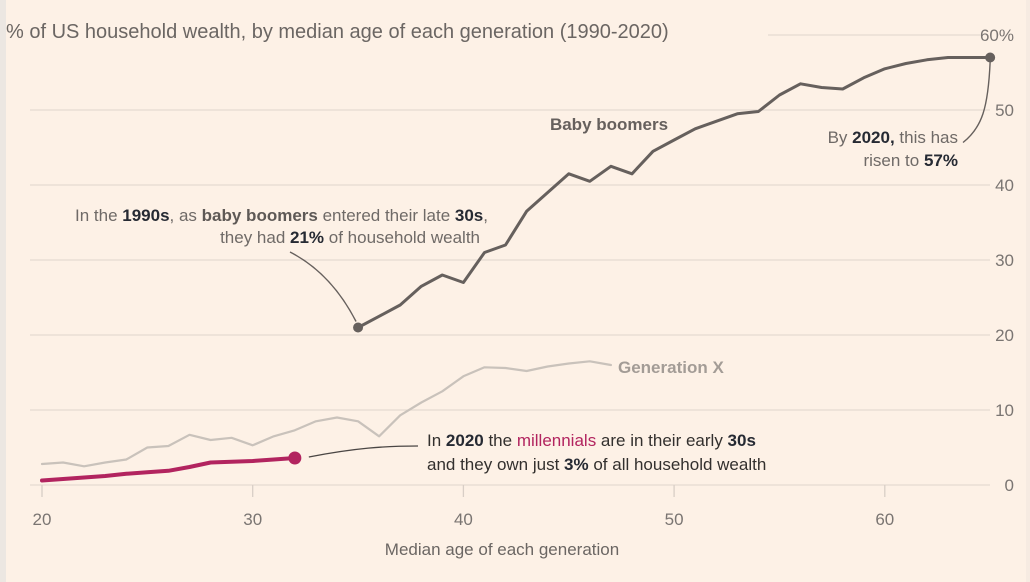 The height and width of the screenshot is (582, 1030). I want to click on generation-x-line, so click(326, 414).